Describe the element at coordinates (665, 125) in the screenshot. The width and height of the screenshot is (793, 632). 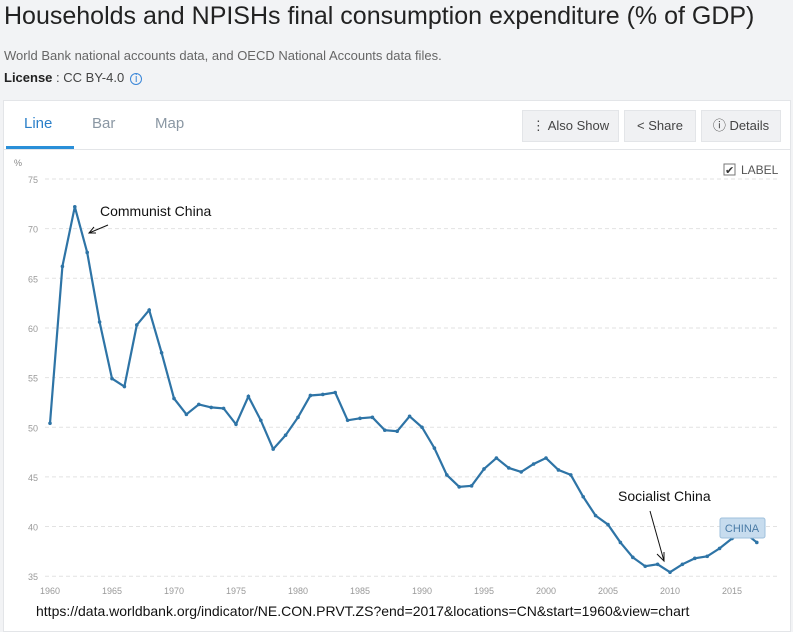
I see `share-label: Share` at that location.